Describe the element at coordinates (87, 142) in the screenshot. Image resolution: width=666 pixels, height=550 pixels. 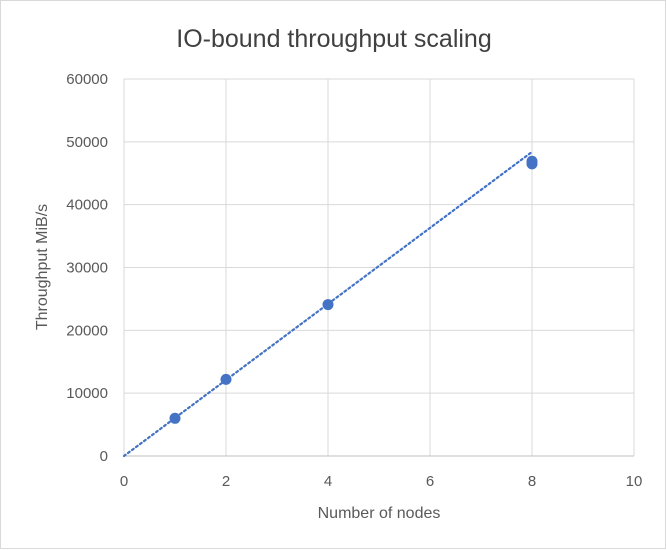
I see `y-tick-label: 50000` at that location.